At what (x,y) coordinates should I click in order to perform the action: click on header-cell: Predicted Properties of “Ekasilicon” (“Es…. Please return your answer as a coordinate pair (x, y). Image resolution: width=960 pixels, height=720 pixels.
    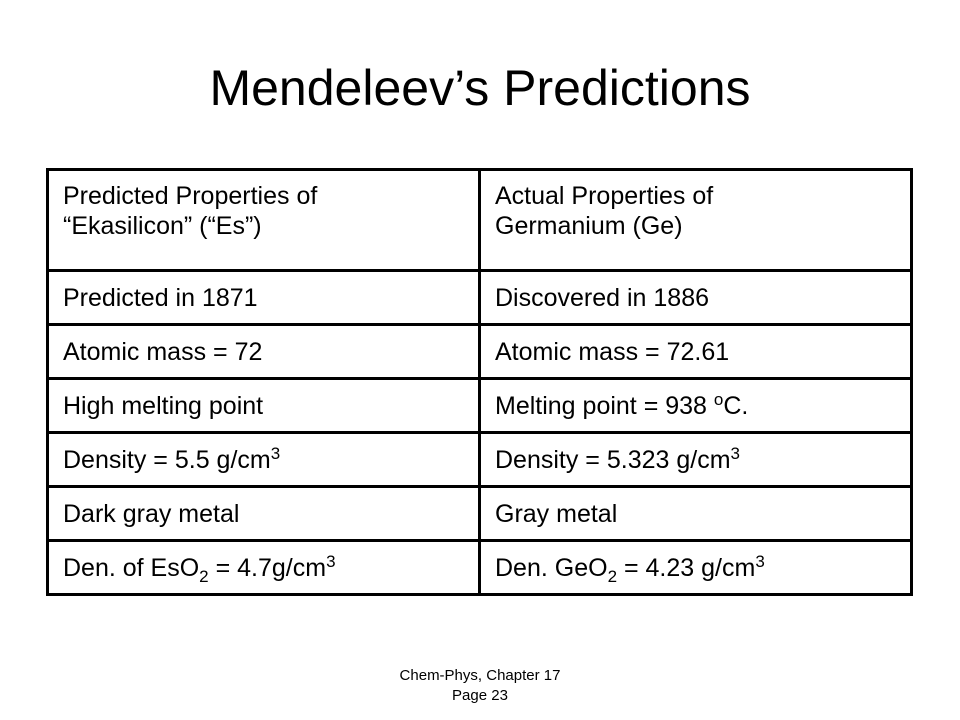
    Looking at the image, I should click on (263, 220).